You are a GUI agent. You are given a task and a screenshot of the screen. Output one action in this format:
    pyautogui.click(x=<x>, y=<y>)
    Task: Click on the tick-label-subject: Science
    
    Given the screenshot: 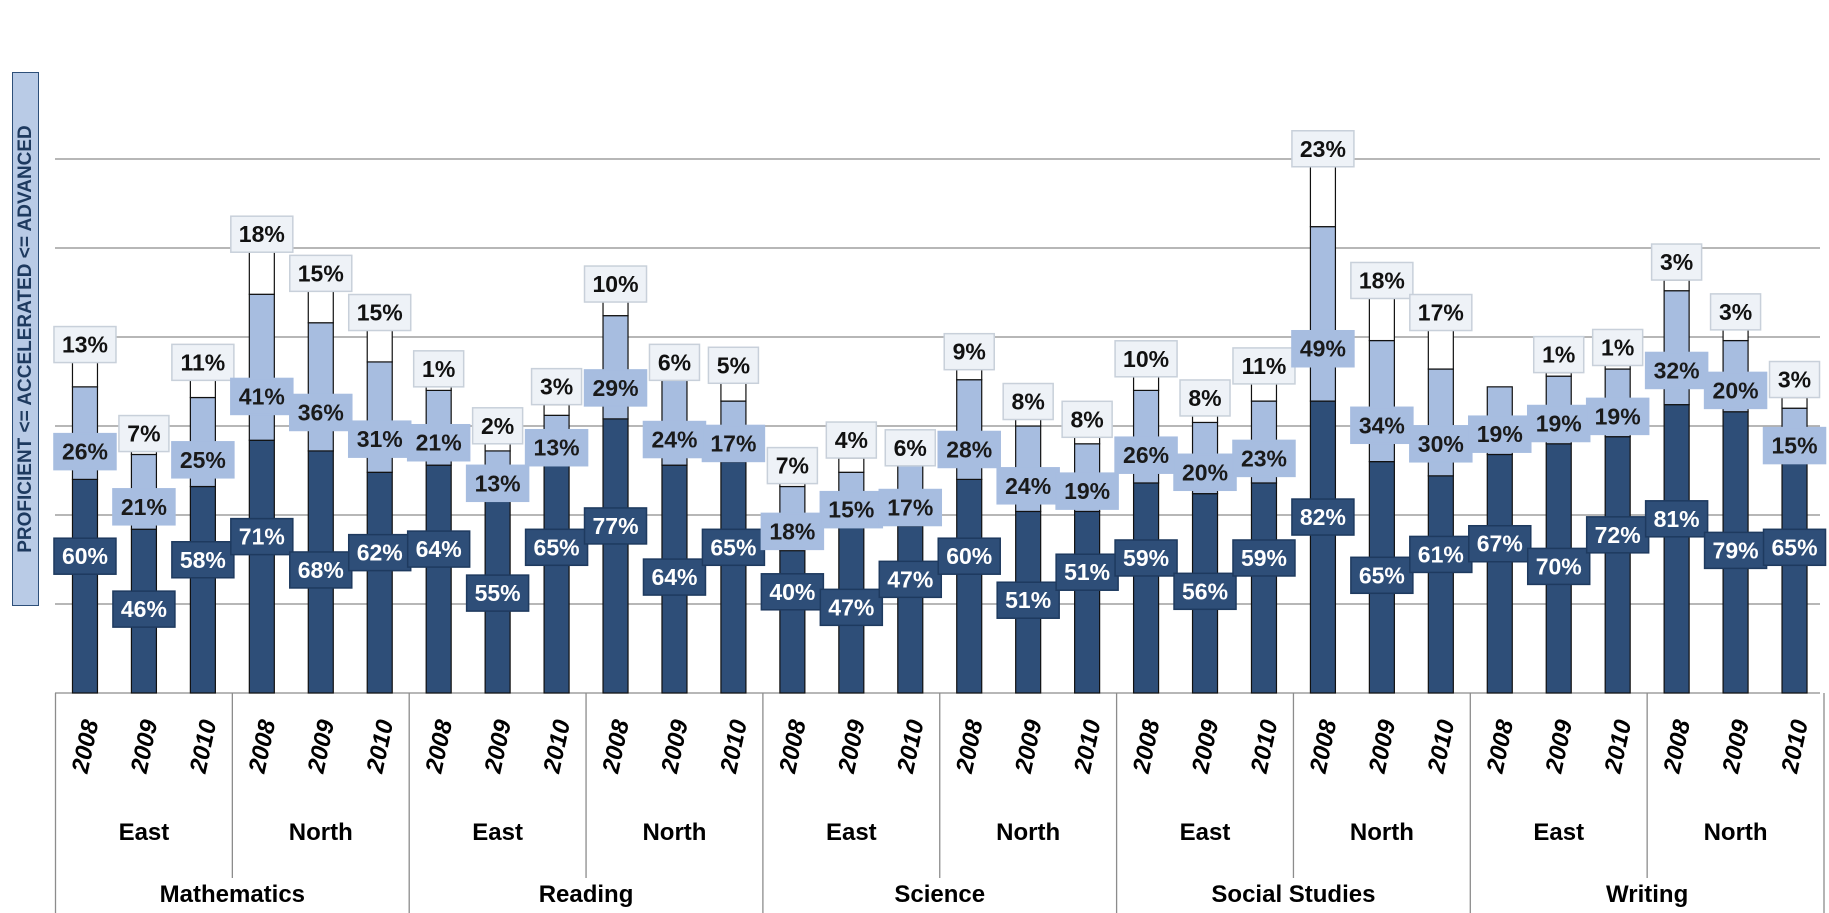 What is the action you would take?
    pyautogui.click(x=939, y=894)
    